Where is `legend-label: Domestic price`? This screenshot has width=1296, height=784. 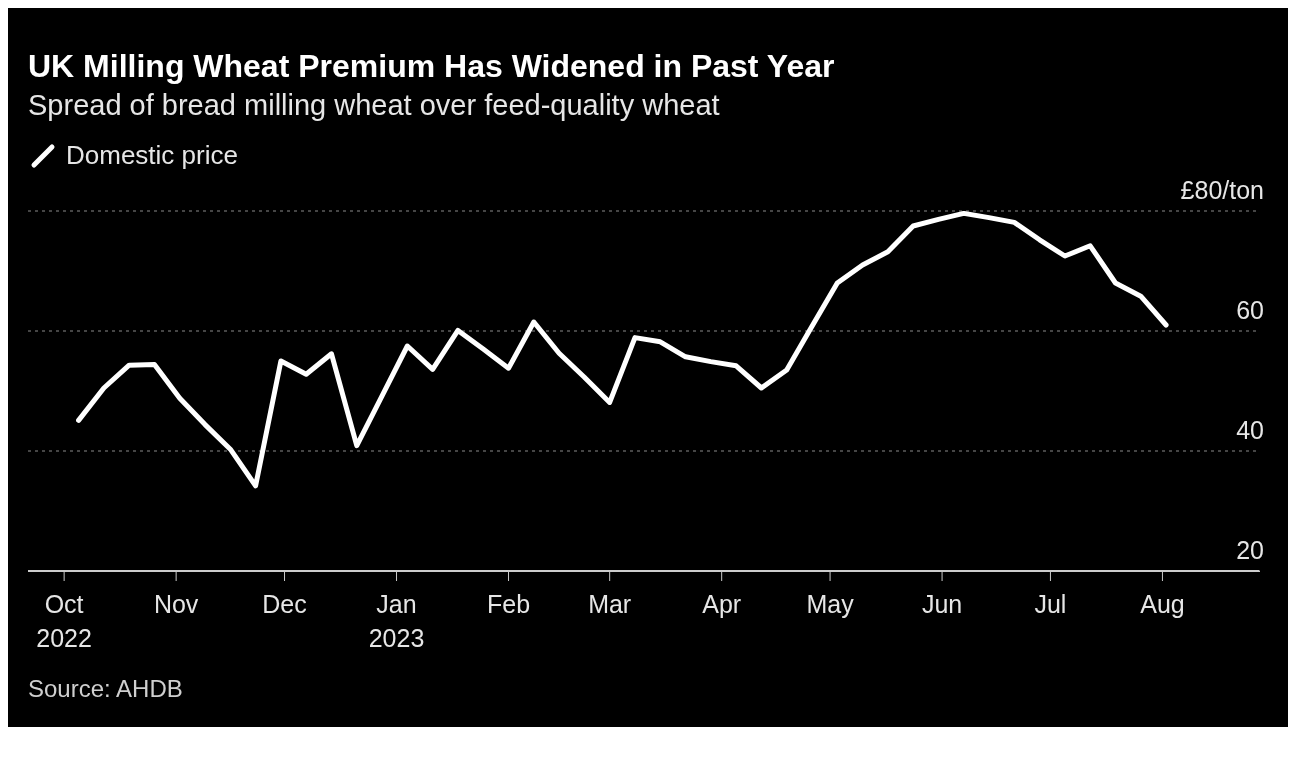
legend-label: Domestic price is located at coordinates (152, 155).